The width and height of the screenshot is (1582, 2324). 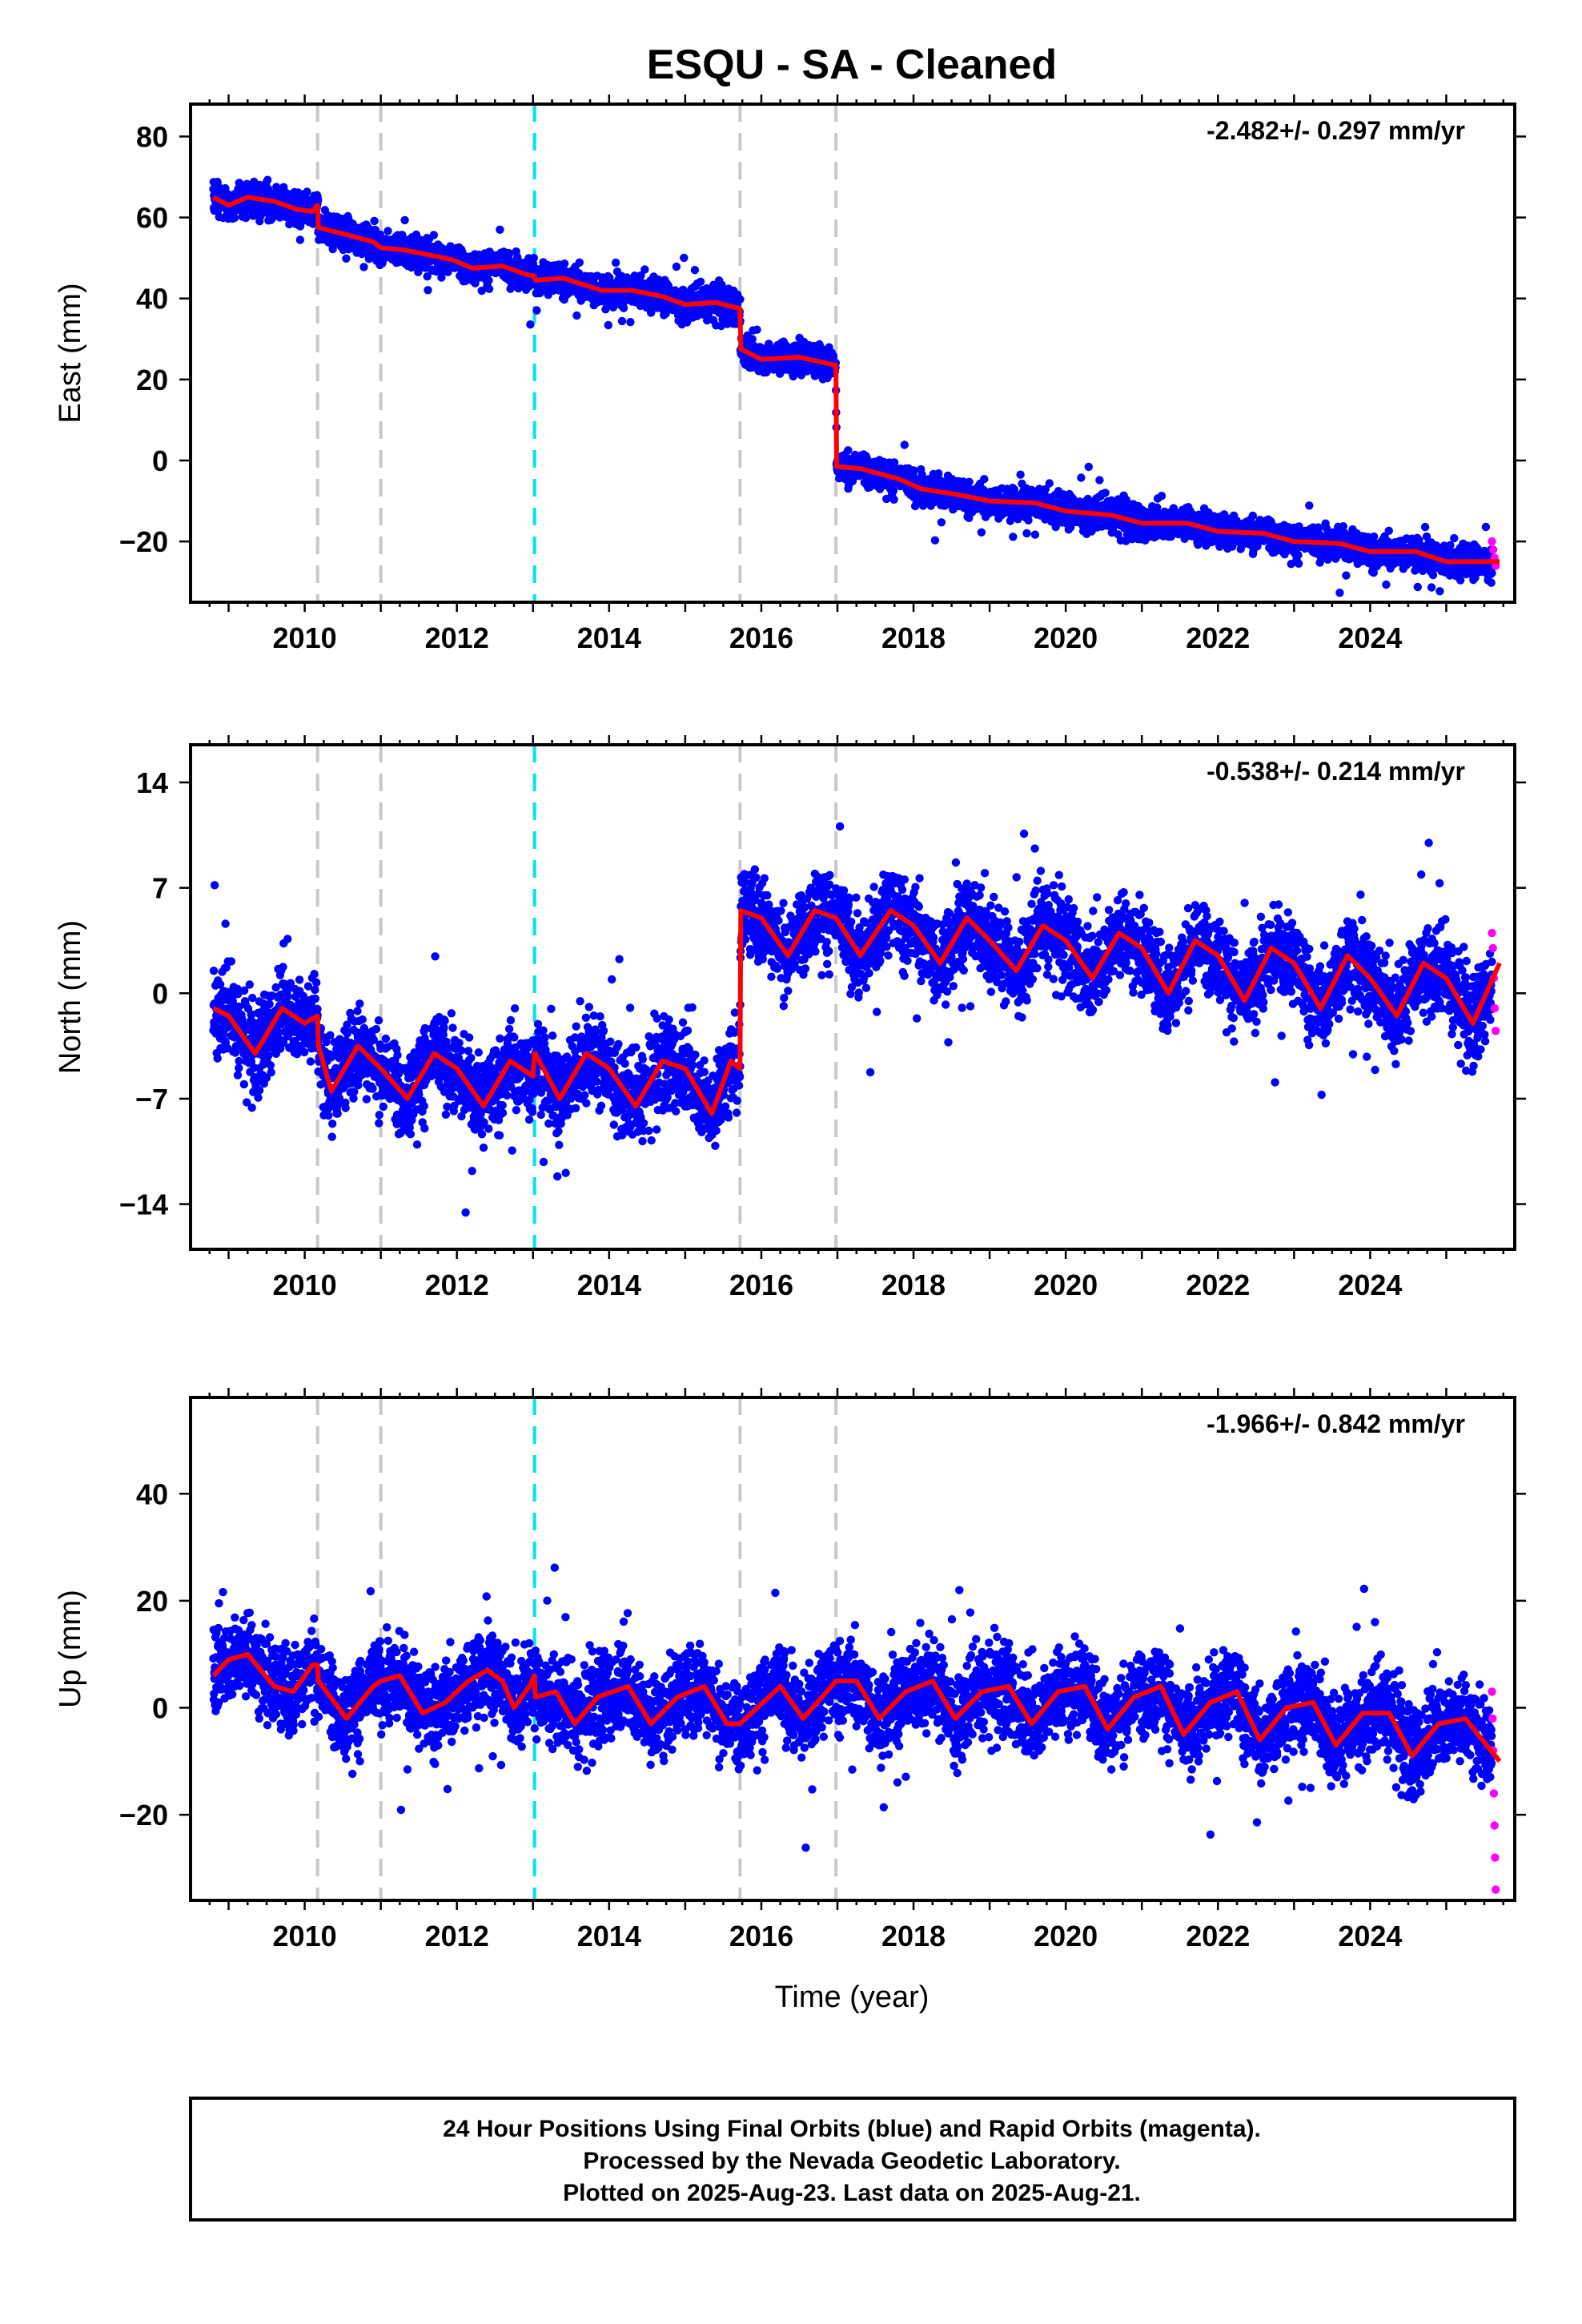 I want to click on figure-title: ESQU - SA - Cleaned, so click(x=852, y=65).